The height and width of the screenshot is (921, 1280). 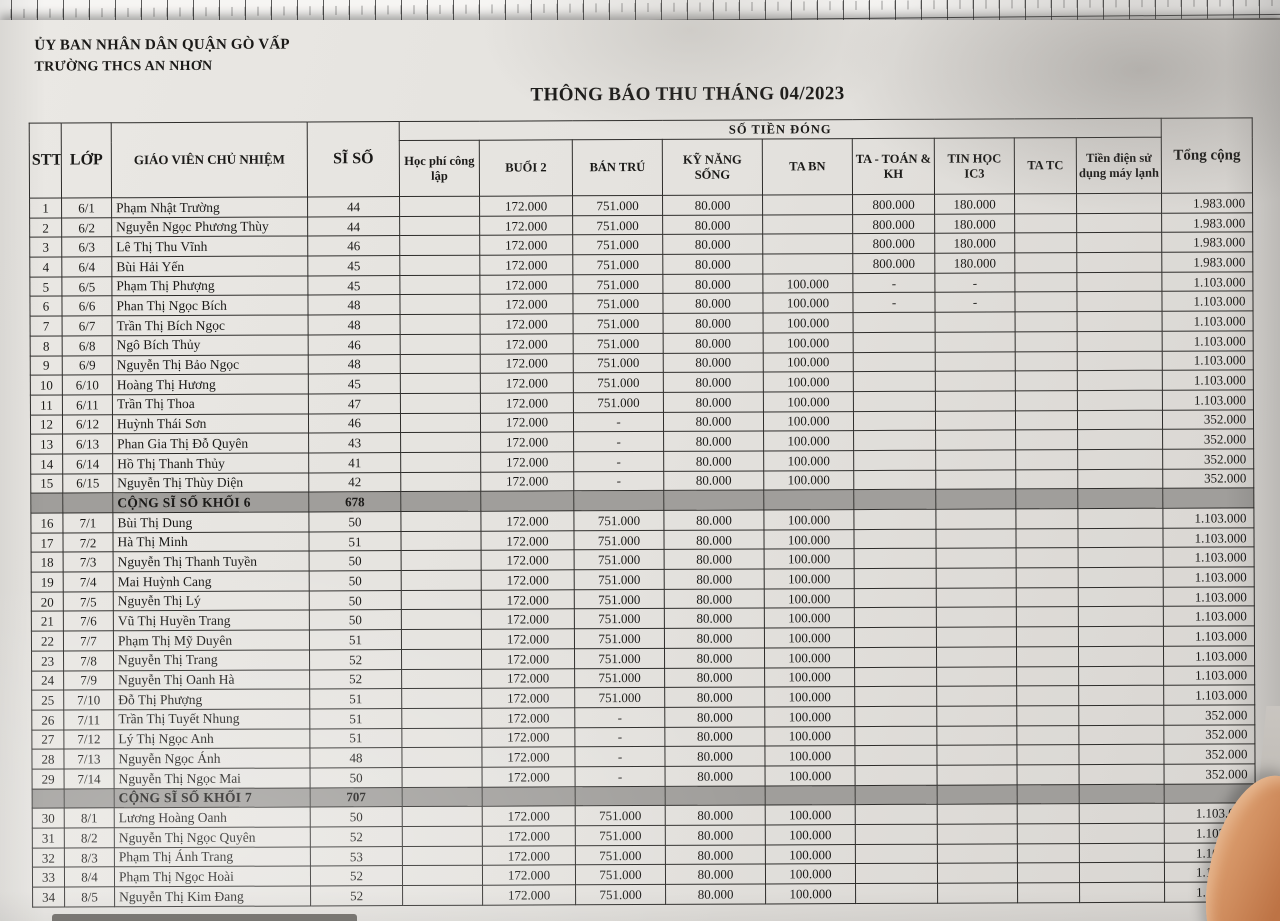 I want to click on table-cell: 43, so click(x=354, y=442).